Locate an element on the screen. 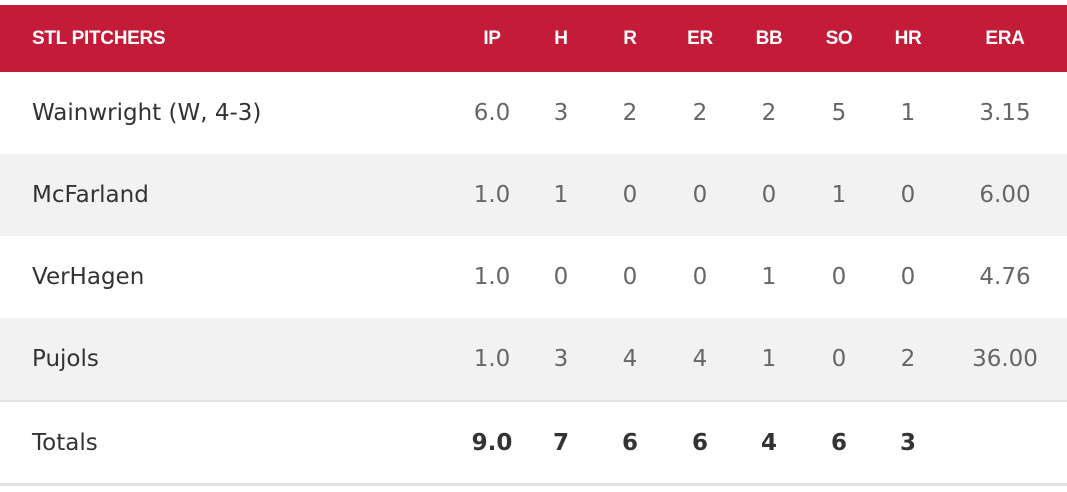 This screenshot has height=492, width=1067. column-header: ERA is located at coordinates (1005, 38).